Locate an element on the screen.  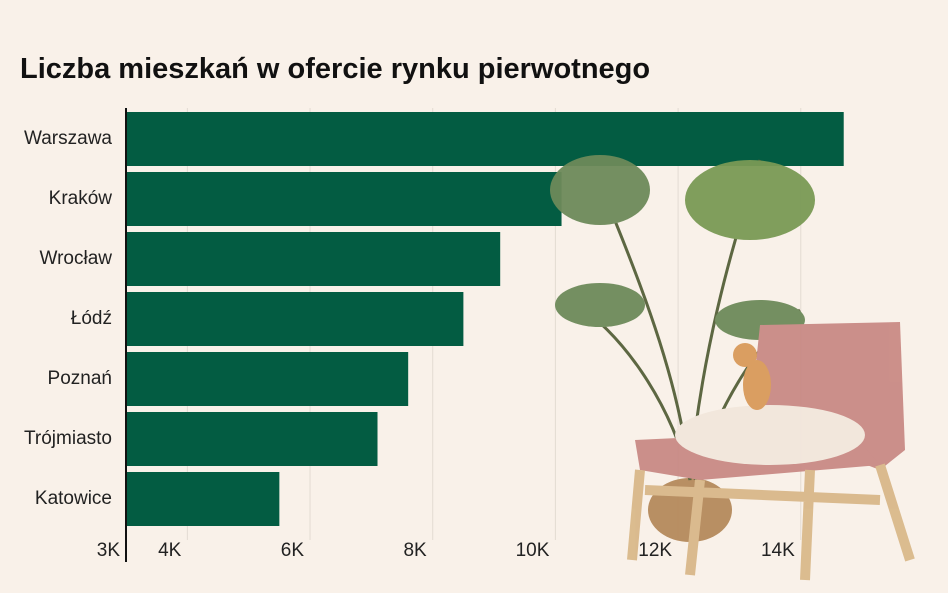
plant-stems is located at coordinates (685, 320).